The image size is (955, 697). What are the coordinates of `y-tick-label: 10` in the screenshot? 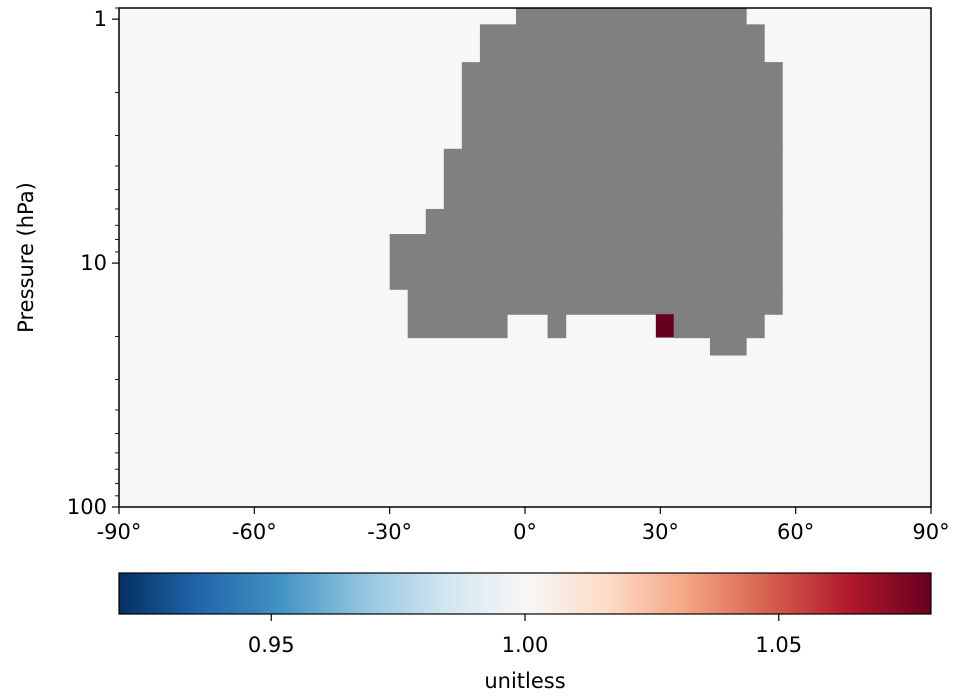 It's located at (93, 263).